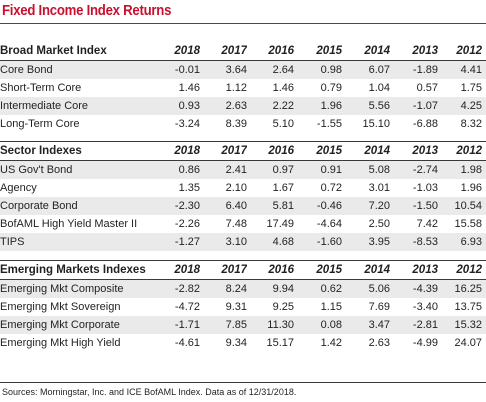 This screenshot has height=402, width=486. Describe the element at coordinates (366, 270) in the screenshot. I see `year-header: 2014` at that location.